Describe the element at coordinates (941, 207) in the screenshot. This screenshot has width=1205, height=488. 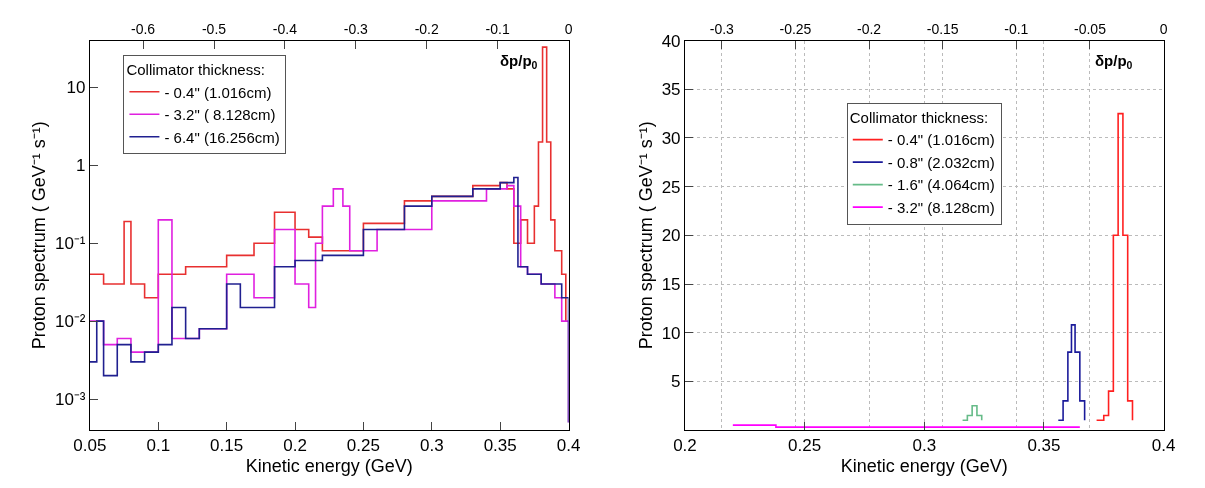
I see `legend-label: - 3.2" (8.128cm)` at that location.